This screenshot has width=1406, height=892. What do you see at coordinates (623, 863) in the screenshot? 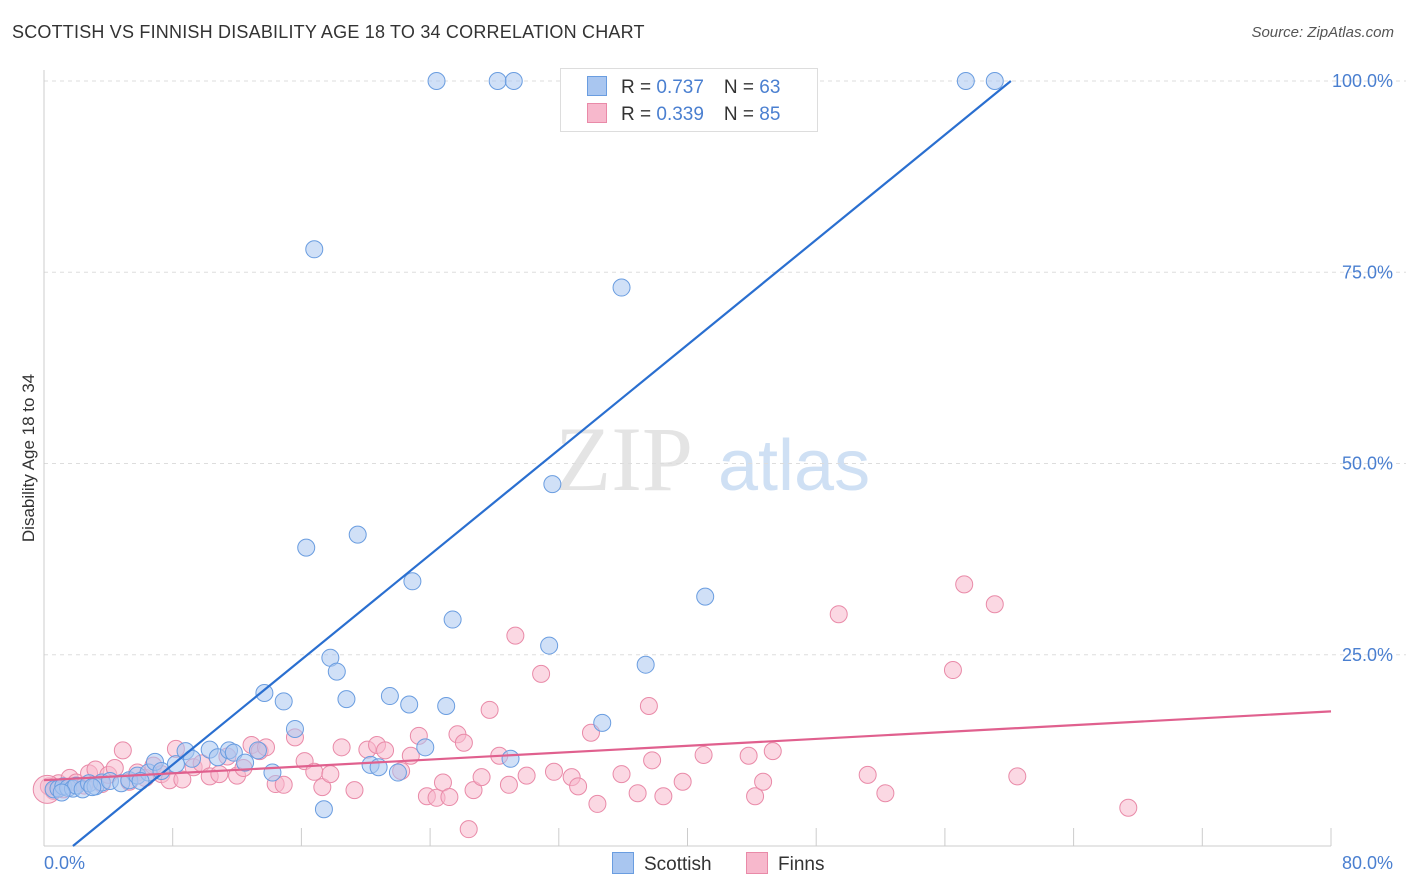
I see `scottish-legend-swatch` at bounding box center [623, 863].